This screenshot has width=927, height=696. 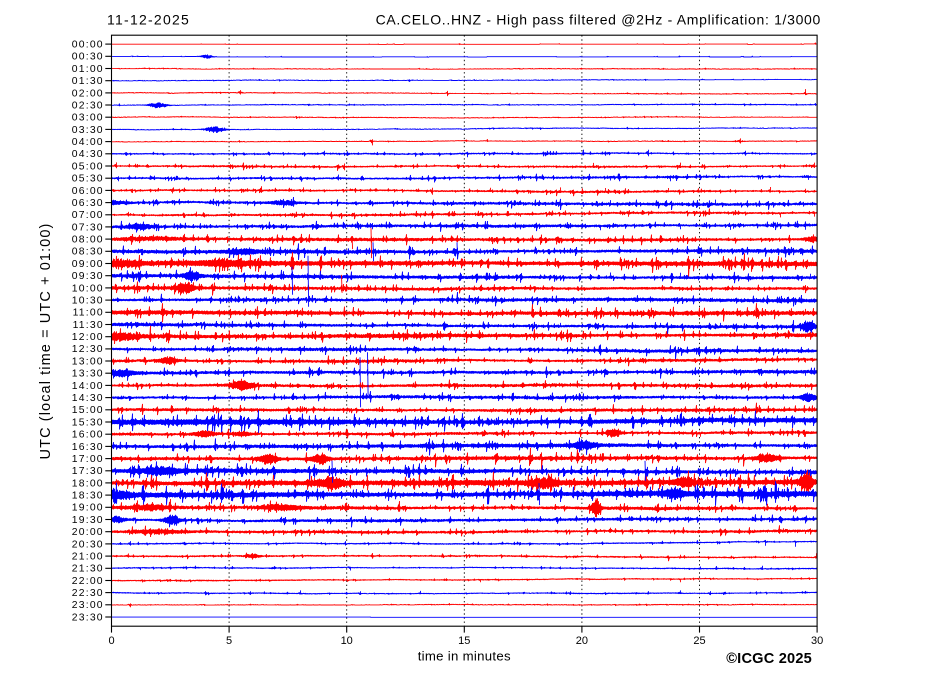 What do you see at coordinates (88, 386) in the screenshot?
I see `svg-text: 14:00` at bounding box center [88, 386].